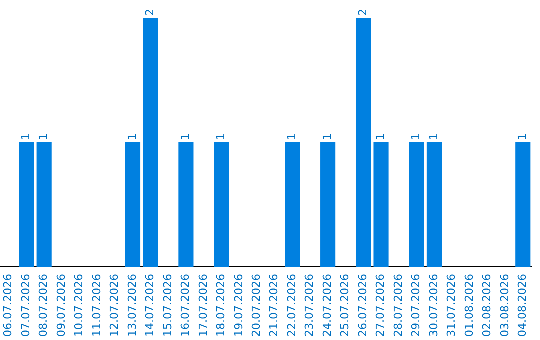 The image size is (540, 340). I want to click on x-tick-label: 24.07.2026, so click(327, 306).